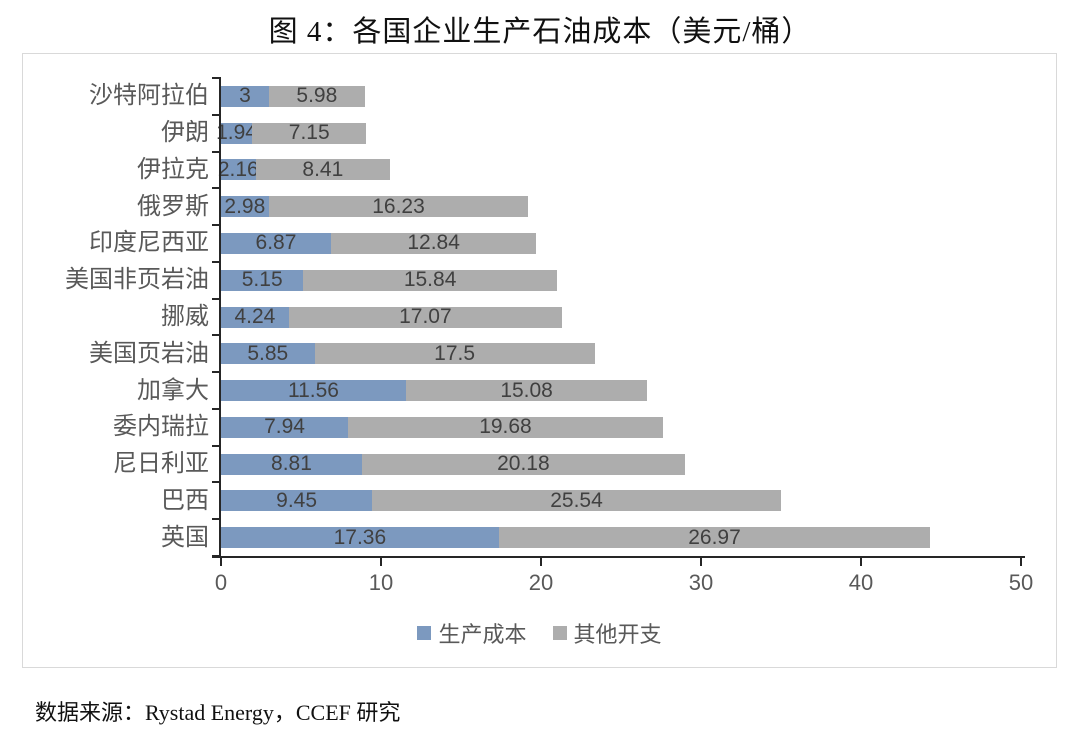 The image size is (1080, 737). I want to click on category-label: 挪威, so click(185, 316).